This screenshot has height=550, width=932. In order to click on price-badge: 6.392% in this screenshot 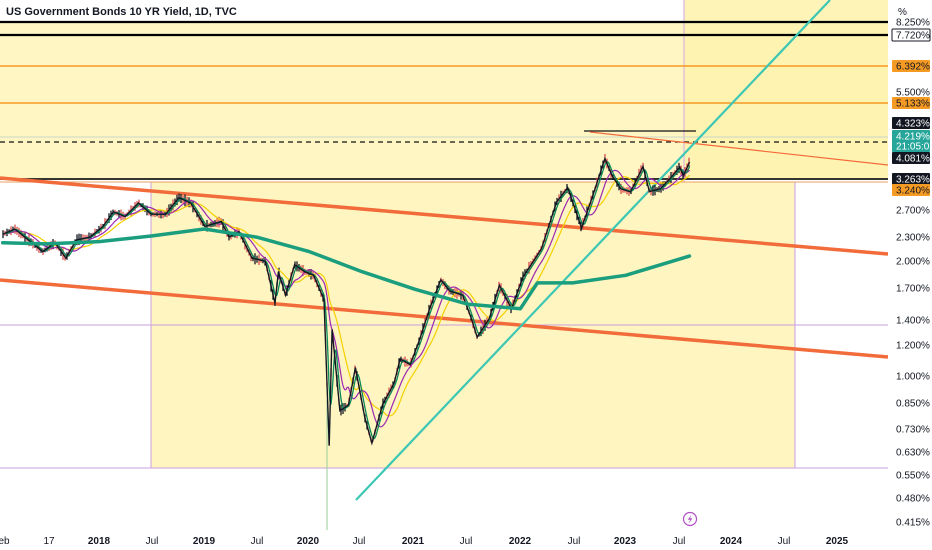, I will do `click(911, 66)`.